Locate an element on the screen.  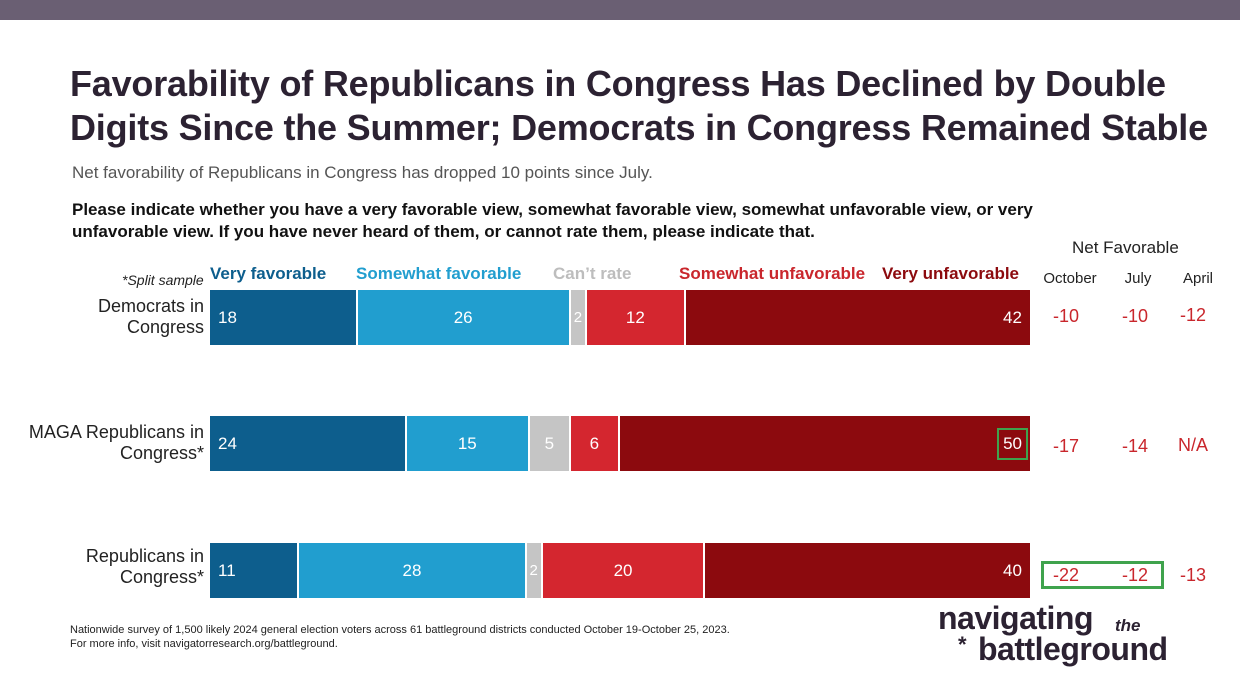
data-label: 15 is located at coordinates (467, 443).